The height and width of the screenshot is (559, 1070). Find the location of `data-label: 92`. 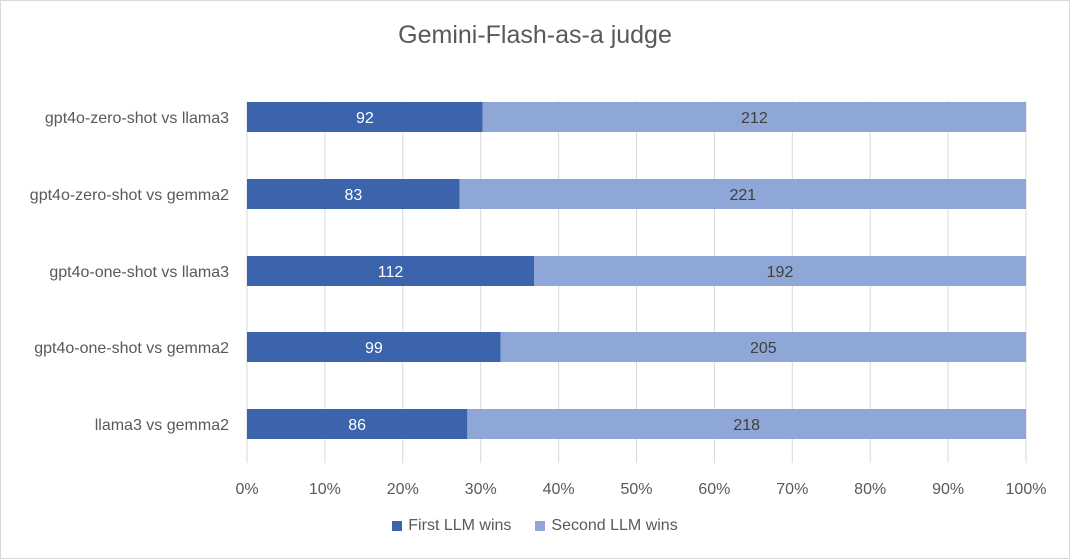

data-label: 92 is located at coordinates (365, 118).